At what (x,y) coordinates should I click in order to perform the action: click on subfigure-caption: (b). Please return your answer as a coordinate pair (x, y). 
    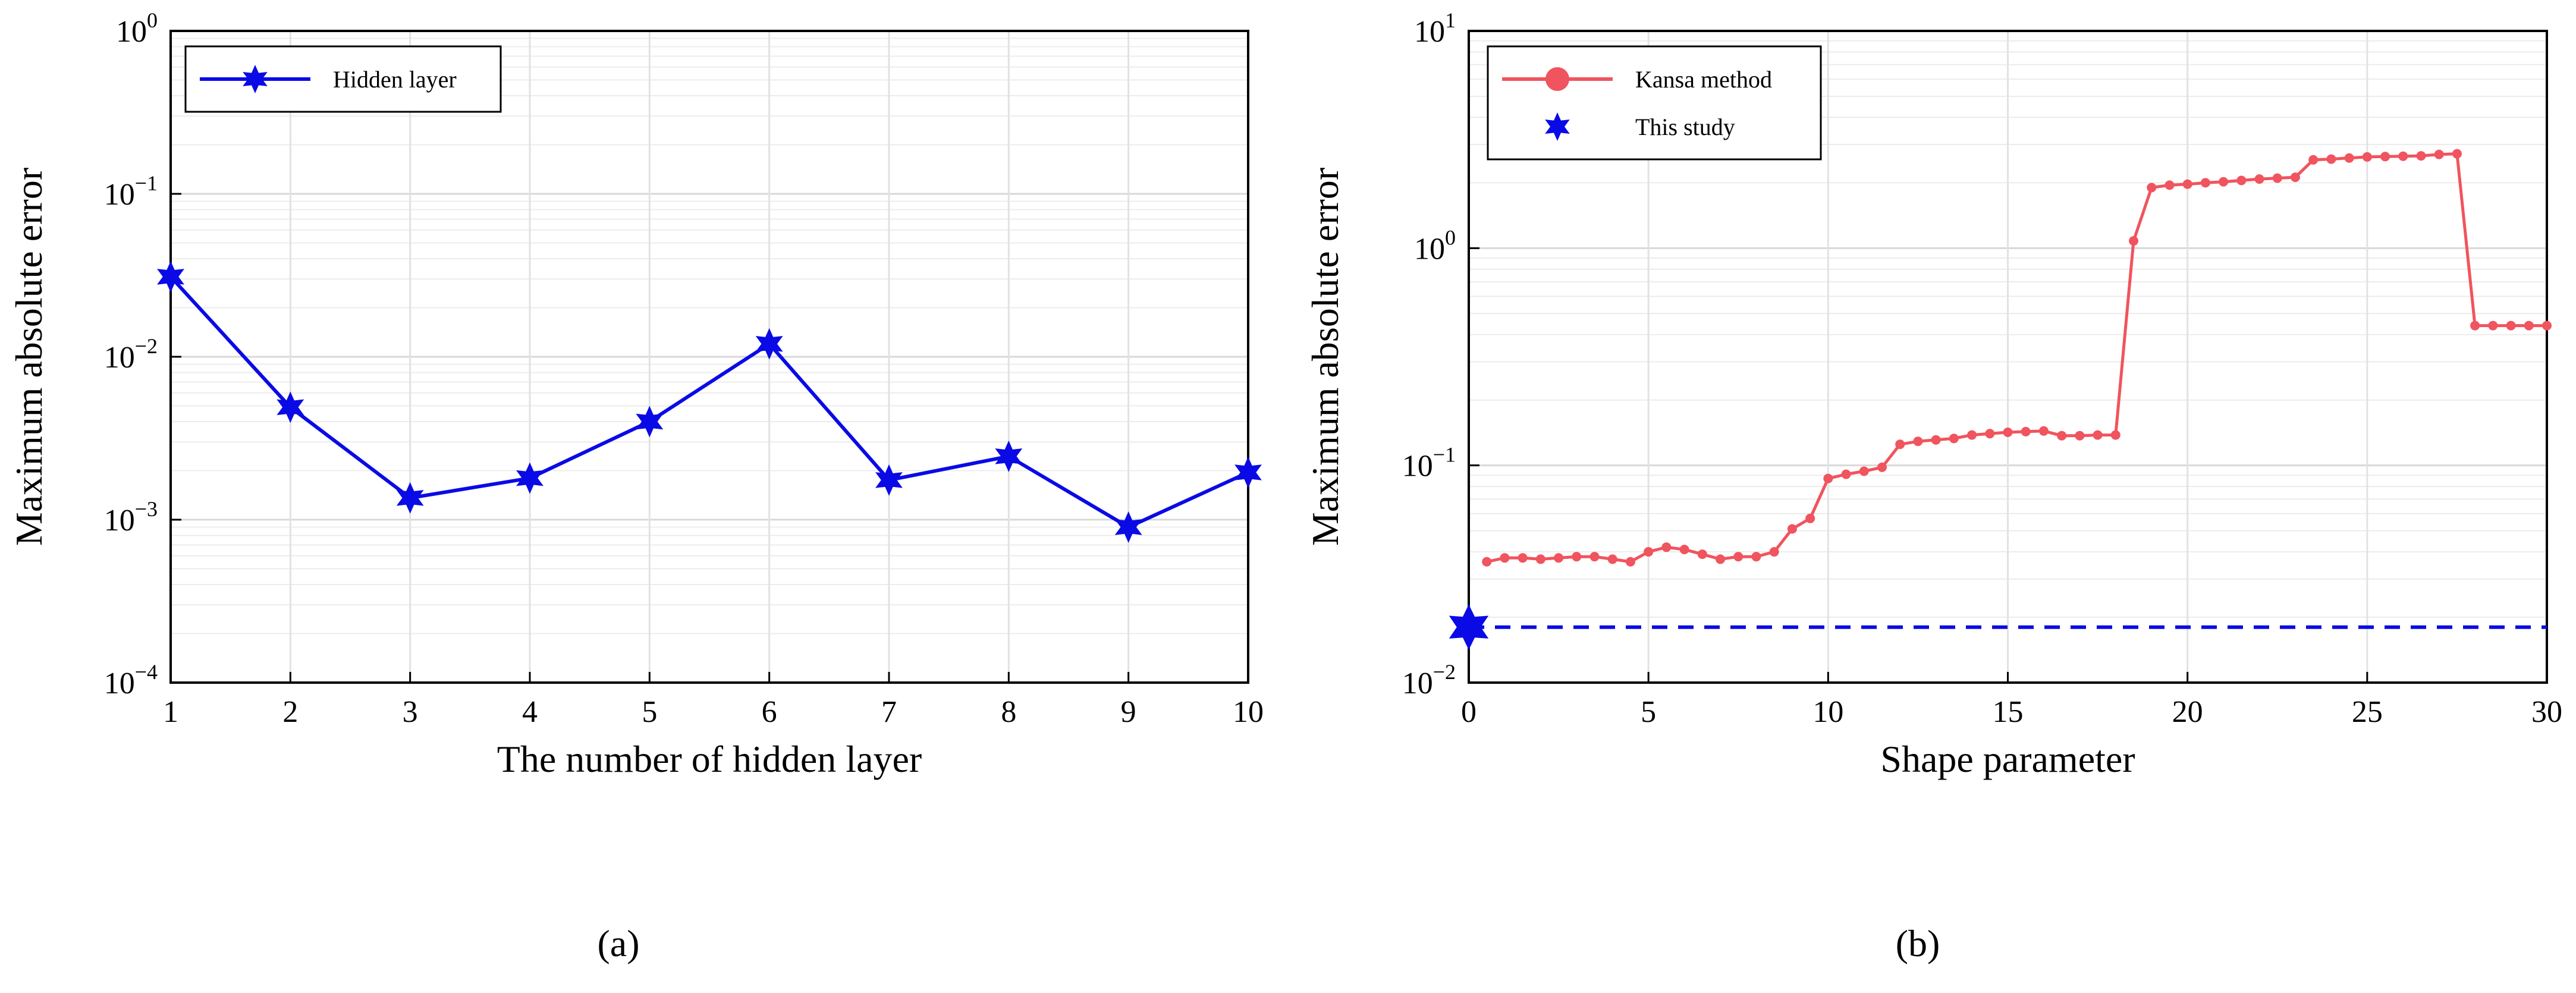
    Looking at the image, I should click on (1918, 943).